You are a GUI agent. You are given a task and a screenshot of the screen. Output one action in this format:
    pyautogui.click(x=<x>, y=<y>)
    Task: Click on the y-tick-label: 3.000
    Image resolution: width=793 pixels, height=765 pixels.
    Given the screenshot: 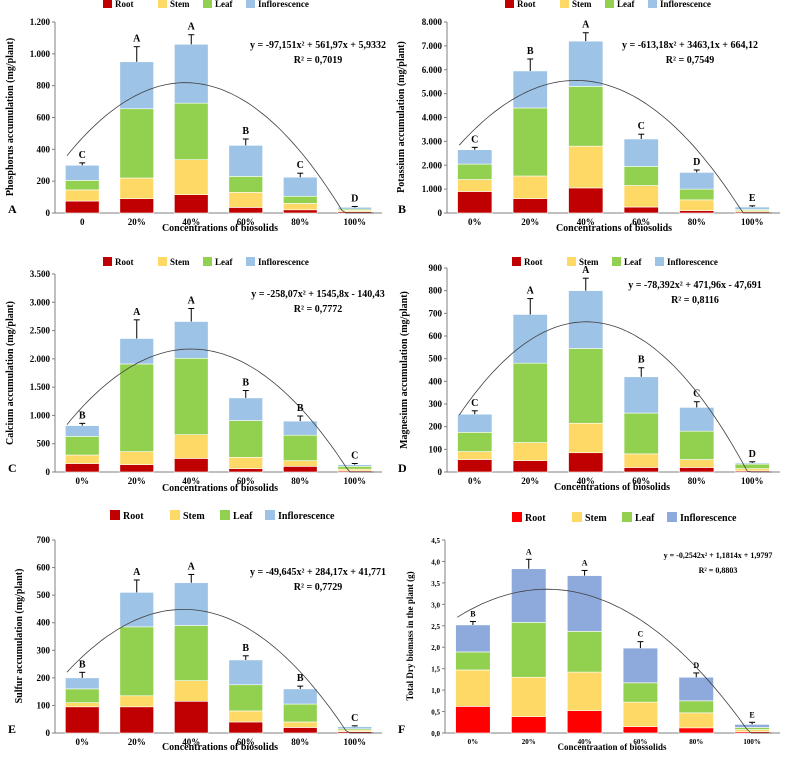 What is the action you would take?
    pyautogui.click(x=40, y=302)
    